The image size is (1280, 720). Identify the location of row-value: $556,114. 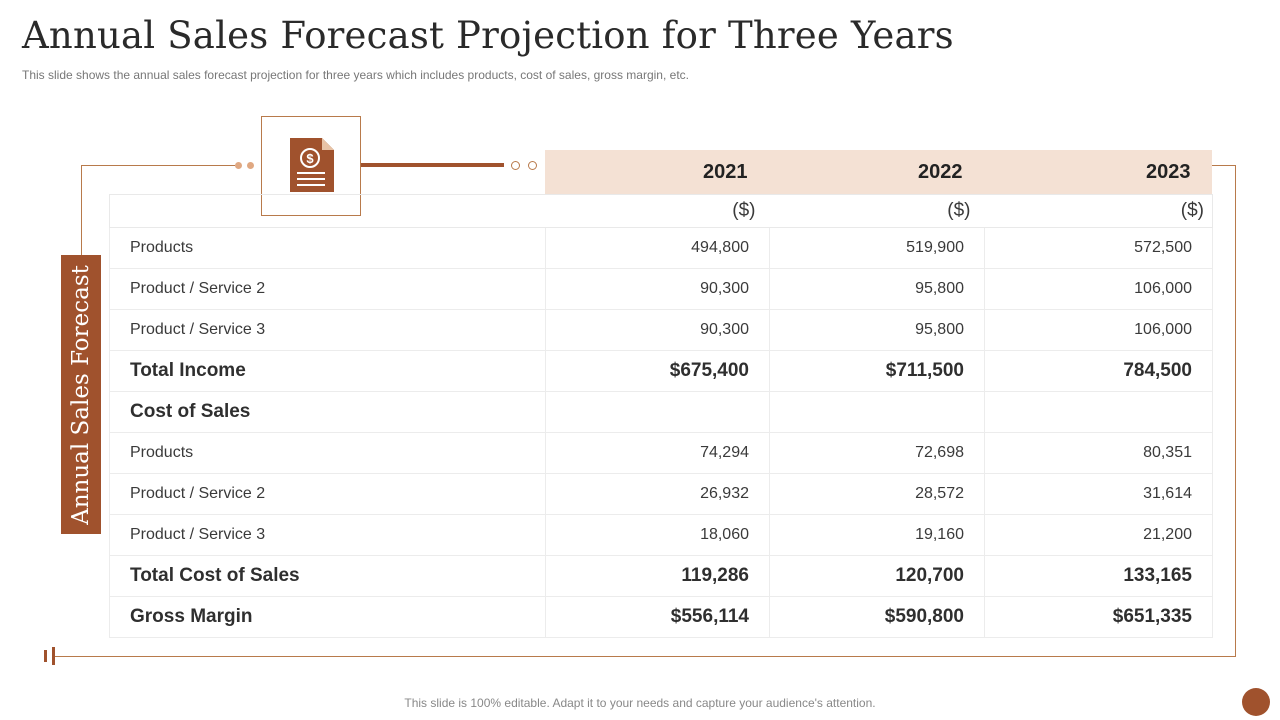
(657, 617).